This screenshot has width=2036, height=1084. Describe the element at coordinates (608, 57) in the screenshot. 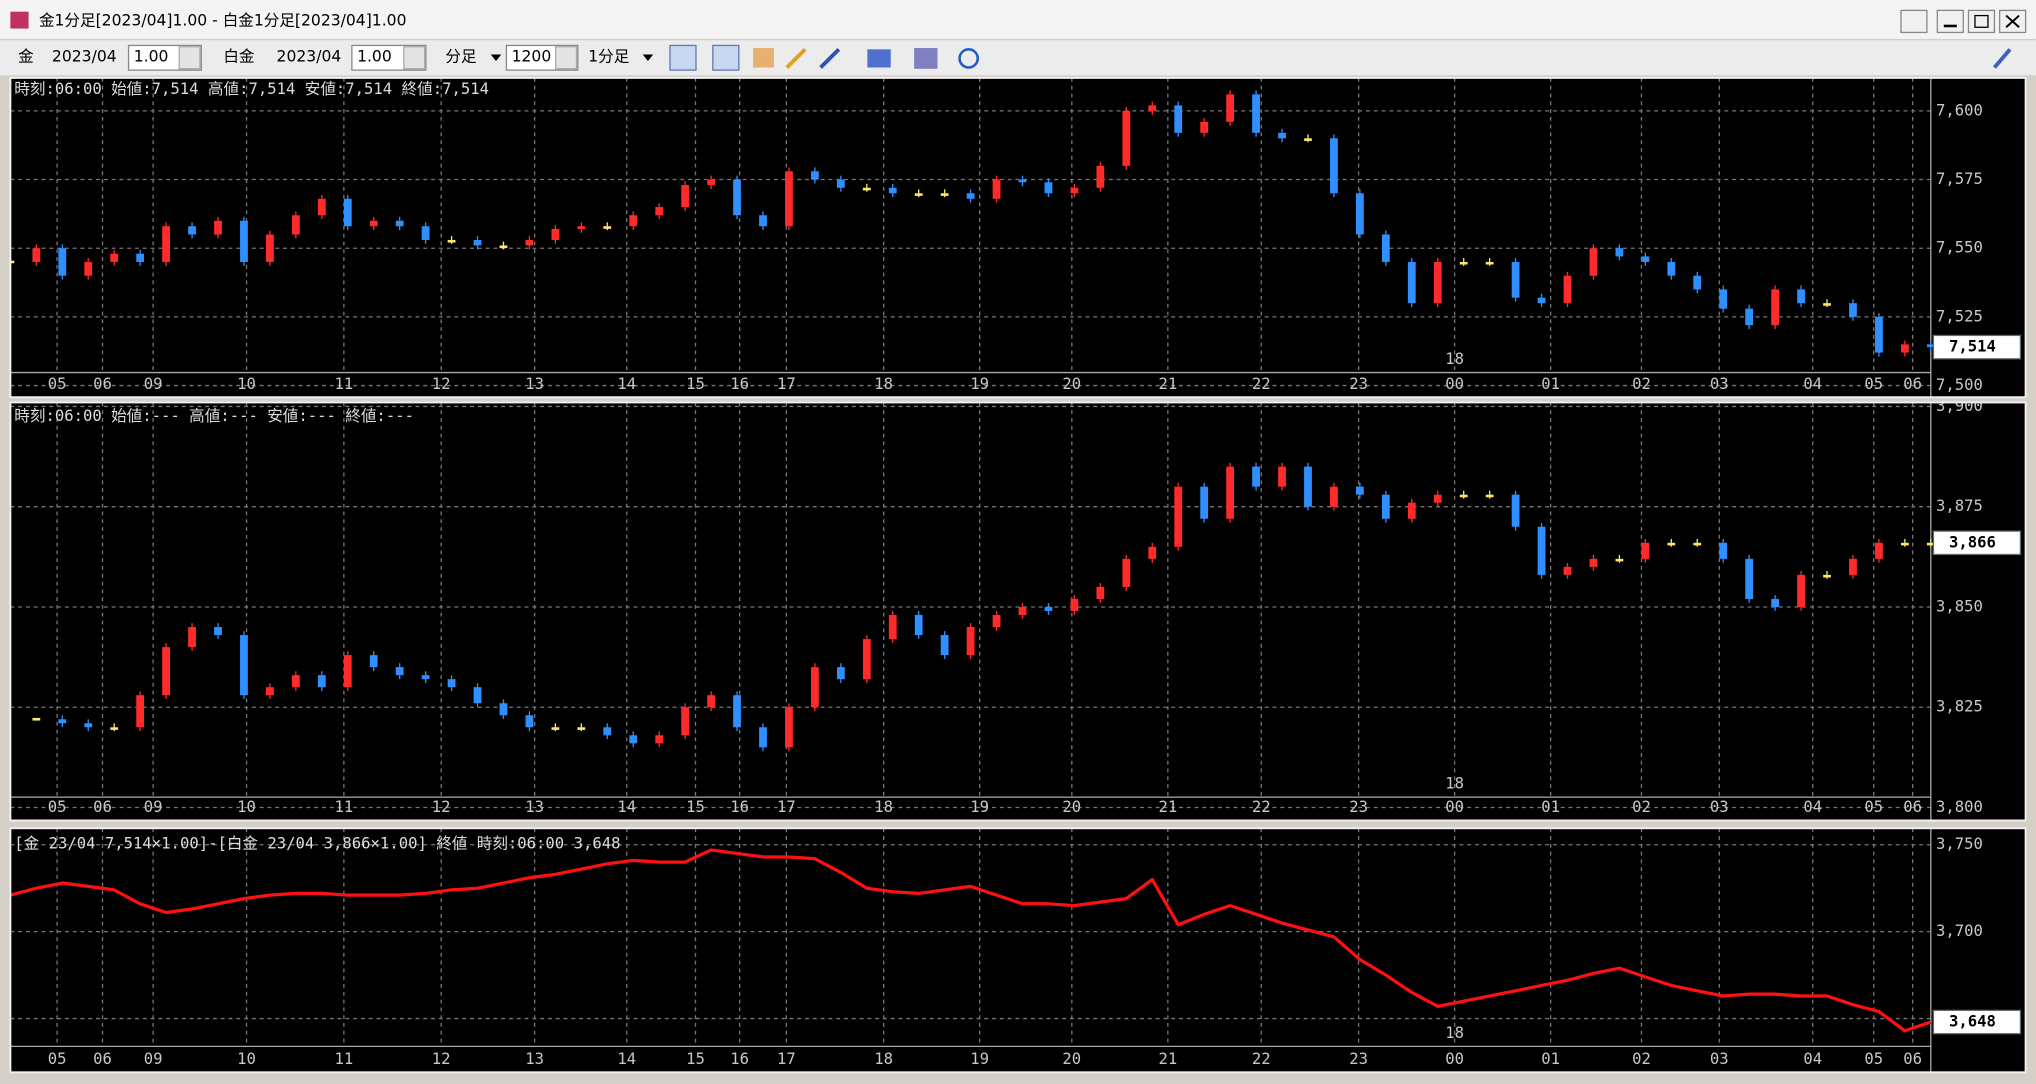

I see `period-dropdown: 1分足` at that location.